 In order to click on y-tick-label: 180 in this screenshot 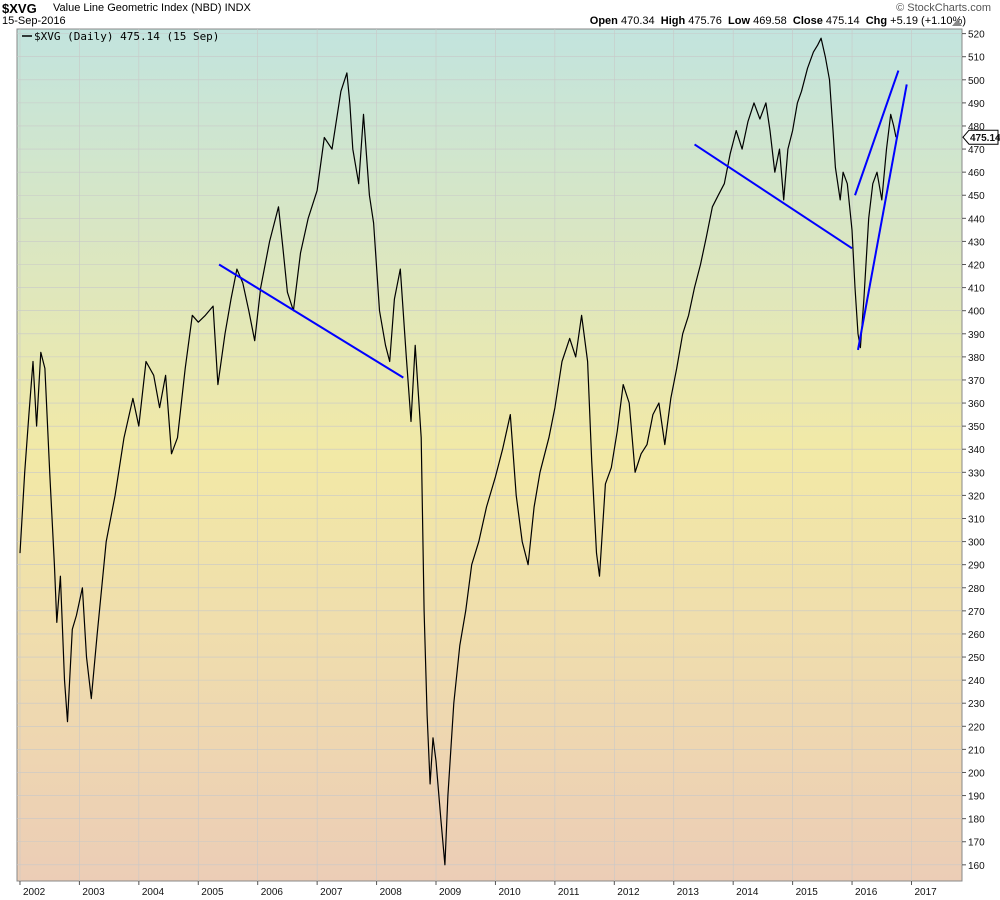, I will do `click(976, 820)`.